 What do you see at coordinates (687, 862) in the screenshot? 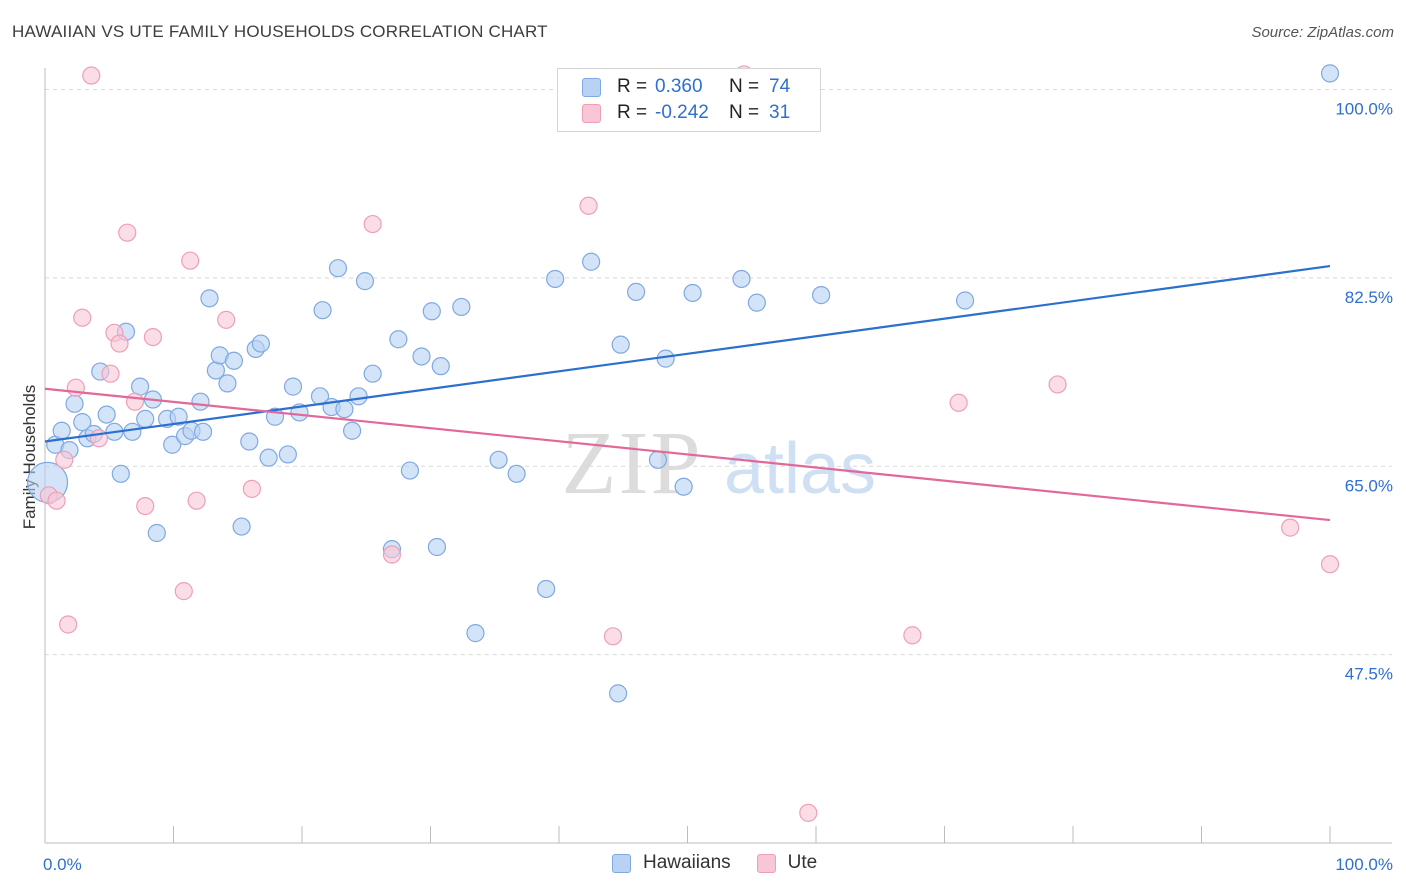
I see `legend-label-hawaiians: Hawaiians` at bounding box center [687, 862].